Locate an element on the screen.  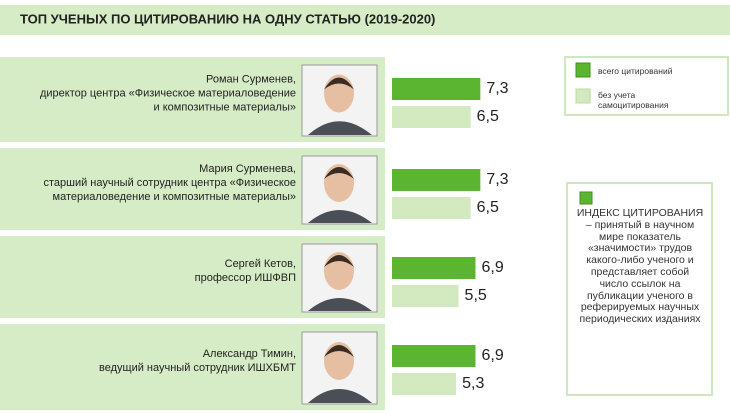
info-box is located at coordinates (639, 289).